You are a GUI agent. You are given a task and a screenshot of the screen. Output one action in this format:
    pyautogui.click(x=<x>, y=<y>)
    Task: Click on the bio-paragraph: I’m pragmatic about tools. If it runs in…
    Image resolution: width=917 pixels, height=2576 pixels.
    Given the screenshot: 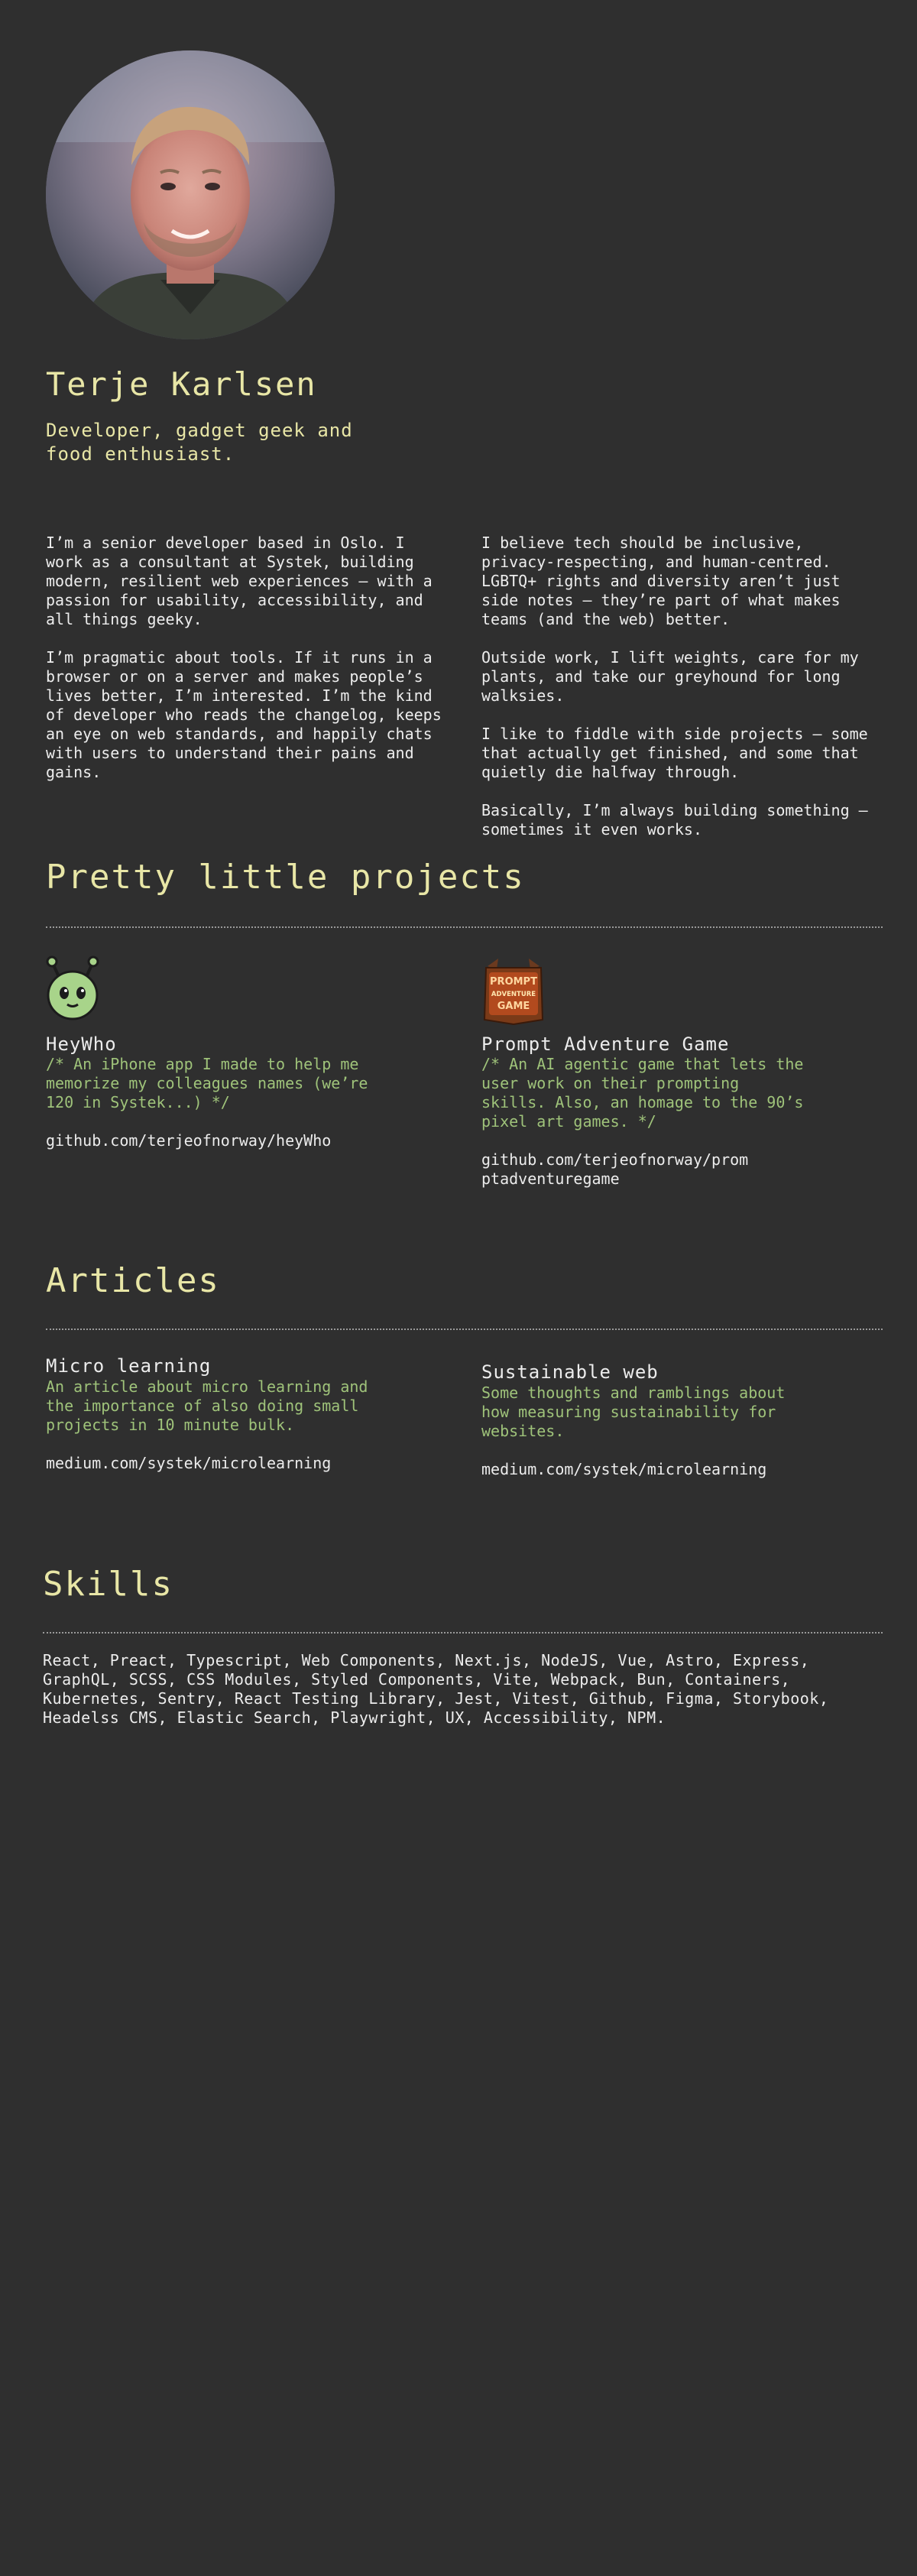 What is the action you would take?
    pyautogui.click(x=244, y=714)
    